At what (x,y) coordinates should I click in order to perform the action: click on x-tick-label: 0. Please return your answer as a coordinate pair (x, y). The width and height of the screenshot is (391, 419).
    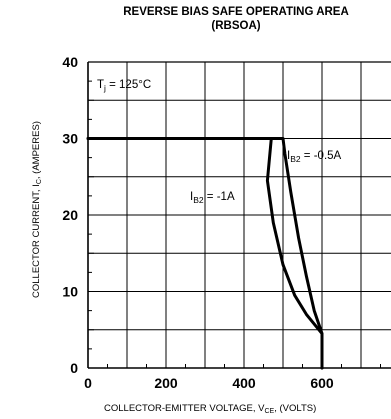
    Looking at the image, I should click on (88, 383).